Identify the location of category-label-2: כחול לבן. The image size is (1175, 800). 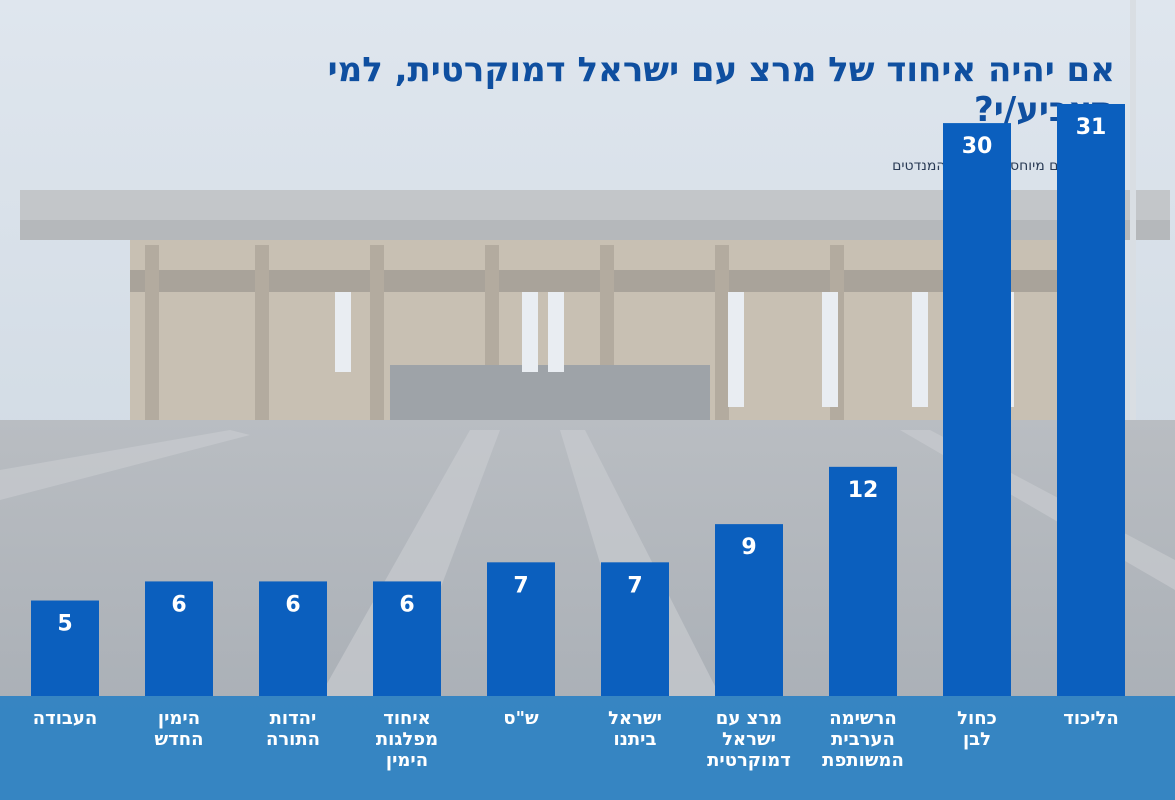
(977, 729).